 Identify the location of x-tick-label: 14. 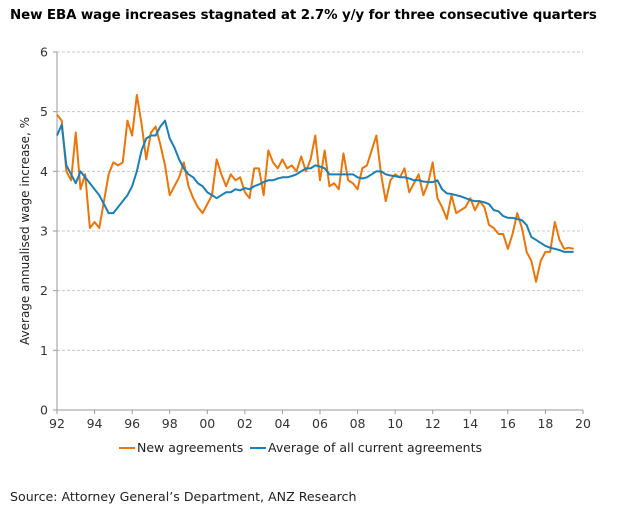
(470, 423).